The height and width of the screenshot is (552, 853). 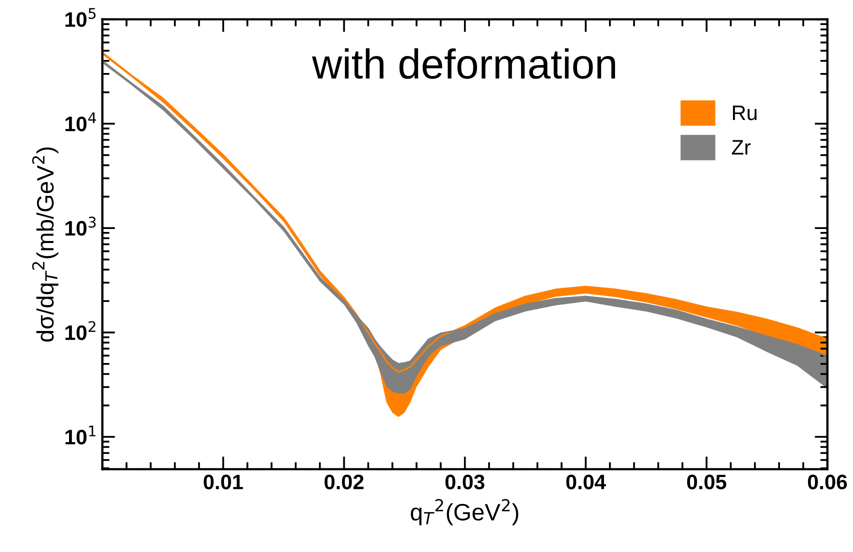 What do you see at coordinates (80, 330) in the screenshot?
I see `y-tick-label: 10$^{2}$` at bounding box center [80, 330].